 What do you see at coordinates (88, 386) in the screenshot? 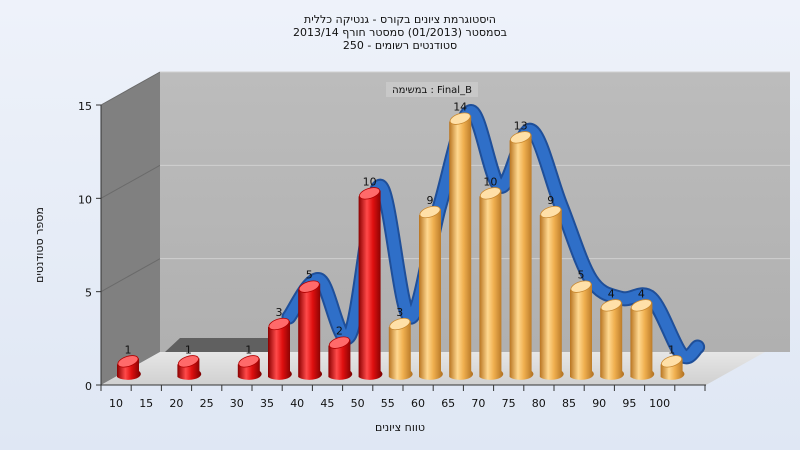
I see `y-tick-label-0: 0` at bounding box center [88, 386].